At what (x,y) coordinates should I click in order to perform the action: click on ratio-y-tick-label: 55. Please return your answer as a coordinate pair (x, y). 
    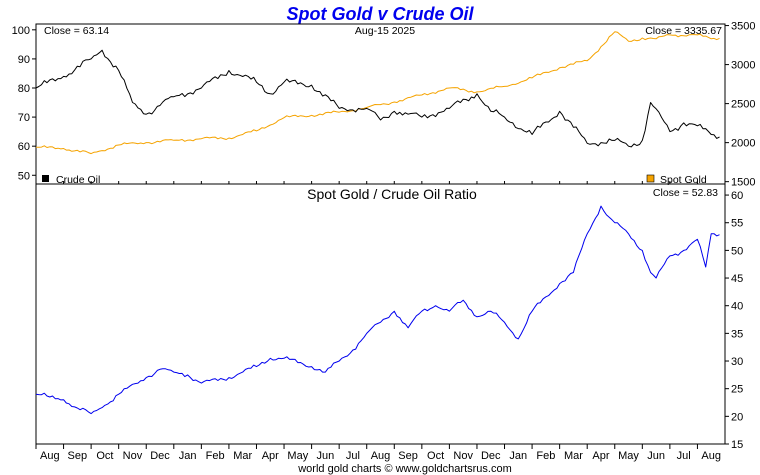
    Looking at the image, I should click on (737, 224).